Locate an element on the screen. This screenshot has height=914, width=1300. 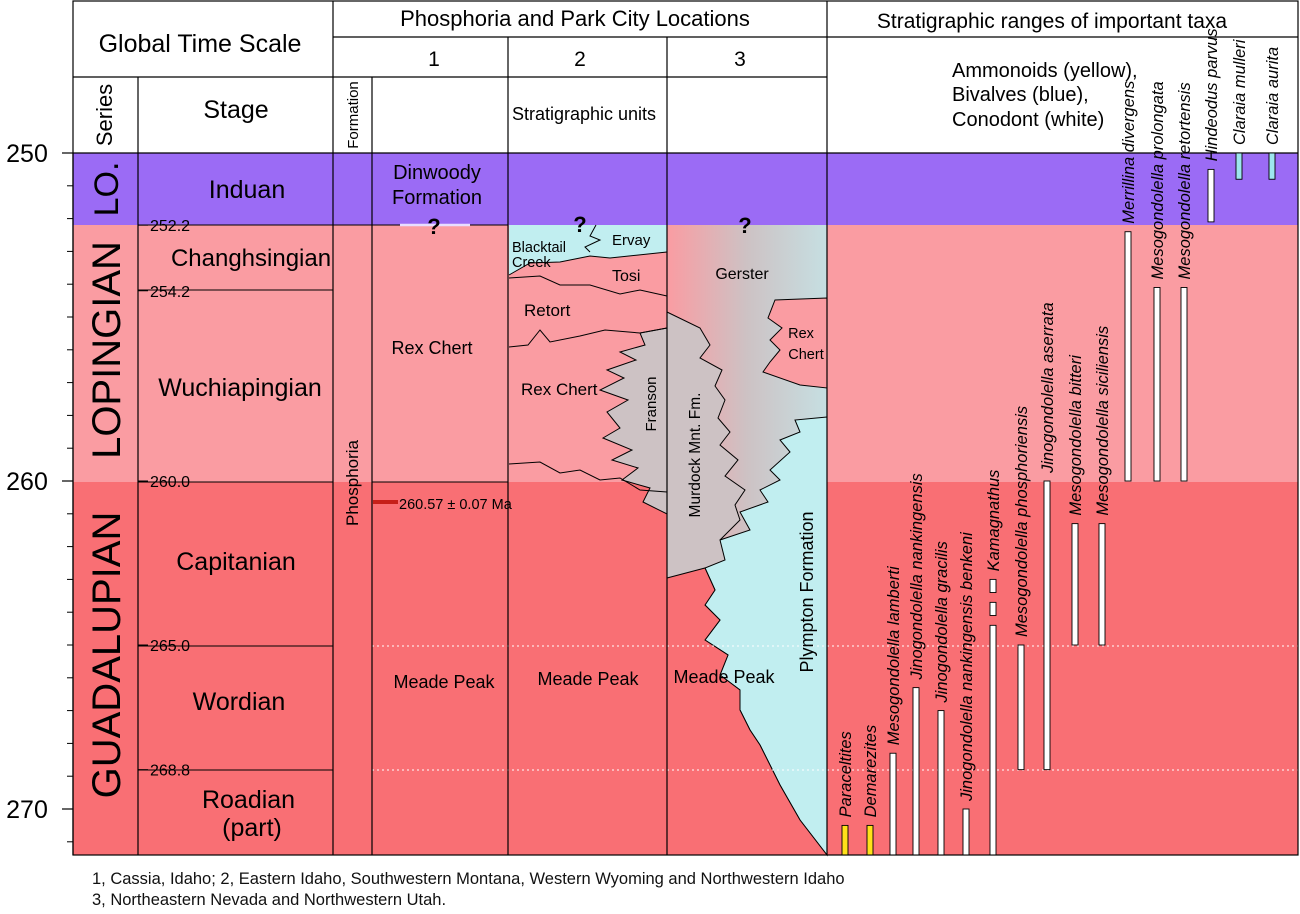
stage-roadian-line1: Roadian is located at coordinates (248, 800).